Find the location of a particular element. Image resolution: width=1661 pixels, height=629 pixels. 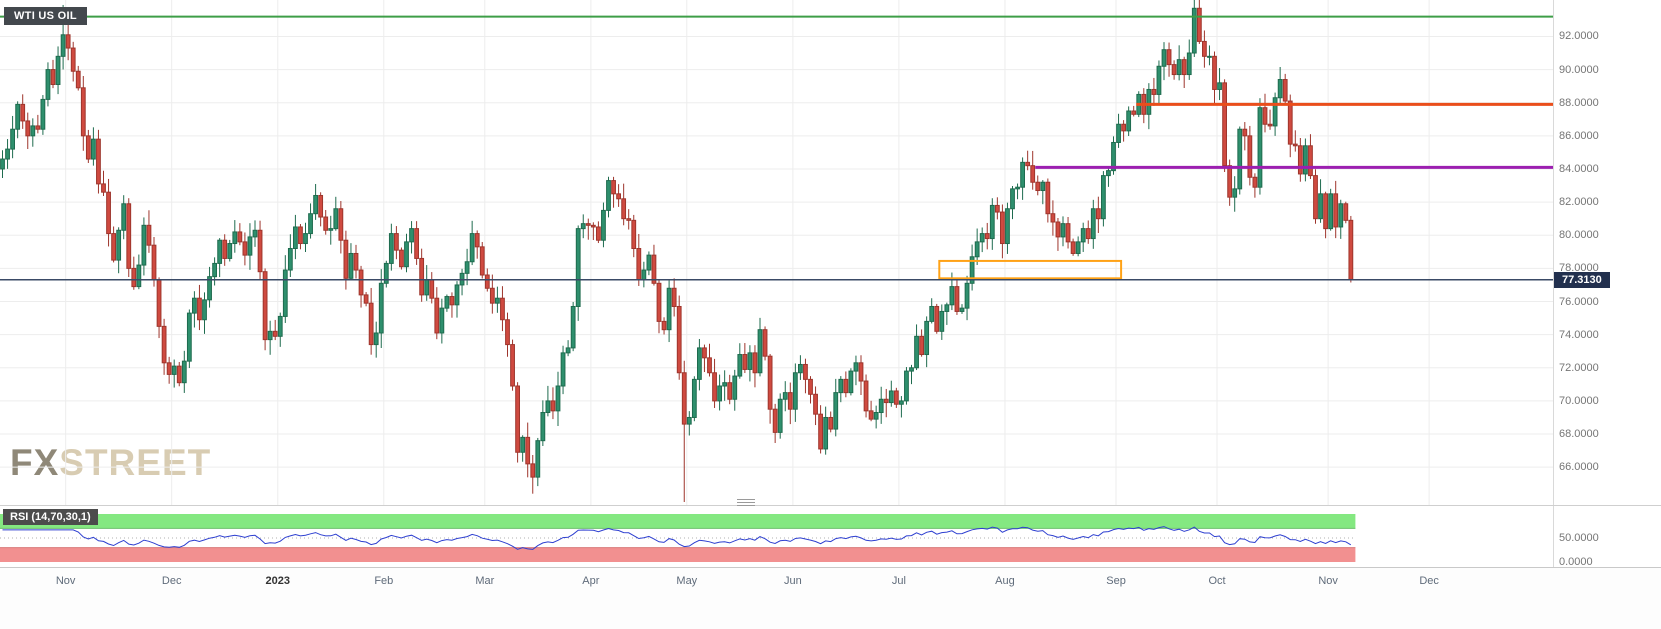

axis-separator is located at coordinates (1553, 283).